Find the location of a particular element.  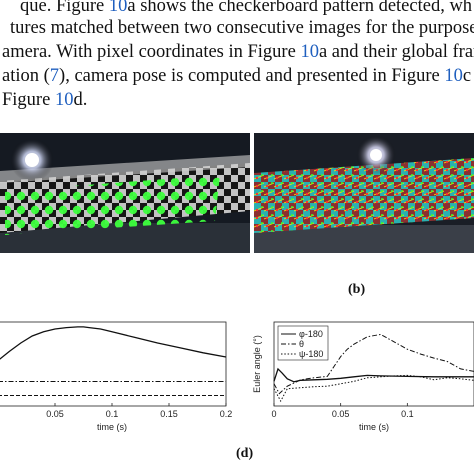

legend-box is located at coordinates (303, 343).